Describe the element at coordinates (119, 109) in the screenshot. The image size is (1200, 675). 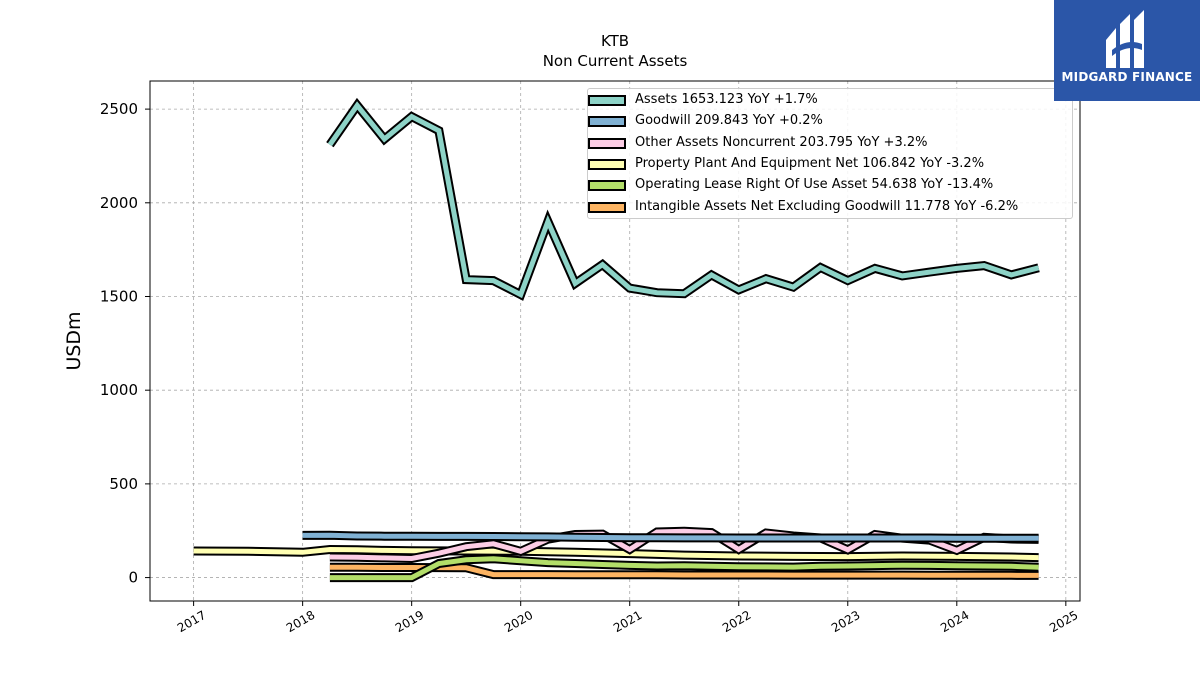
I see `y-tick-label: 2500` at that location.